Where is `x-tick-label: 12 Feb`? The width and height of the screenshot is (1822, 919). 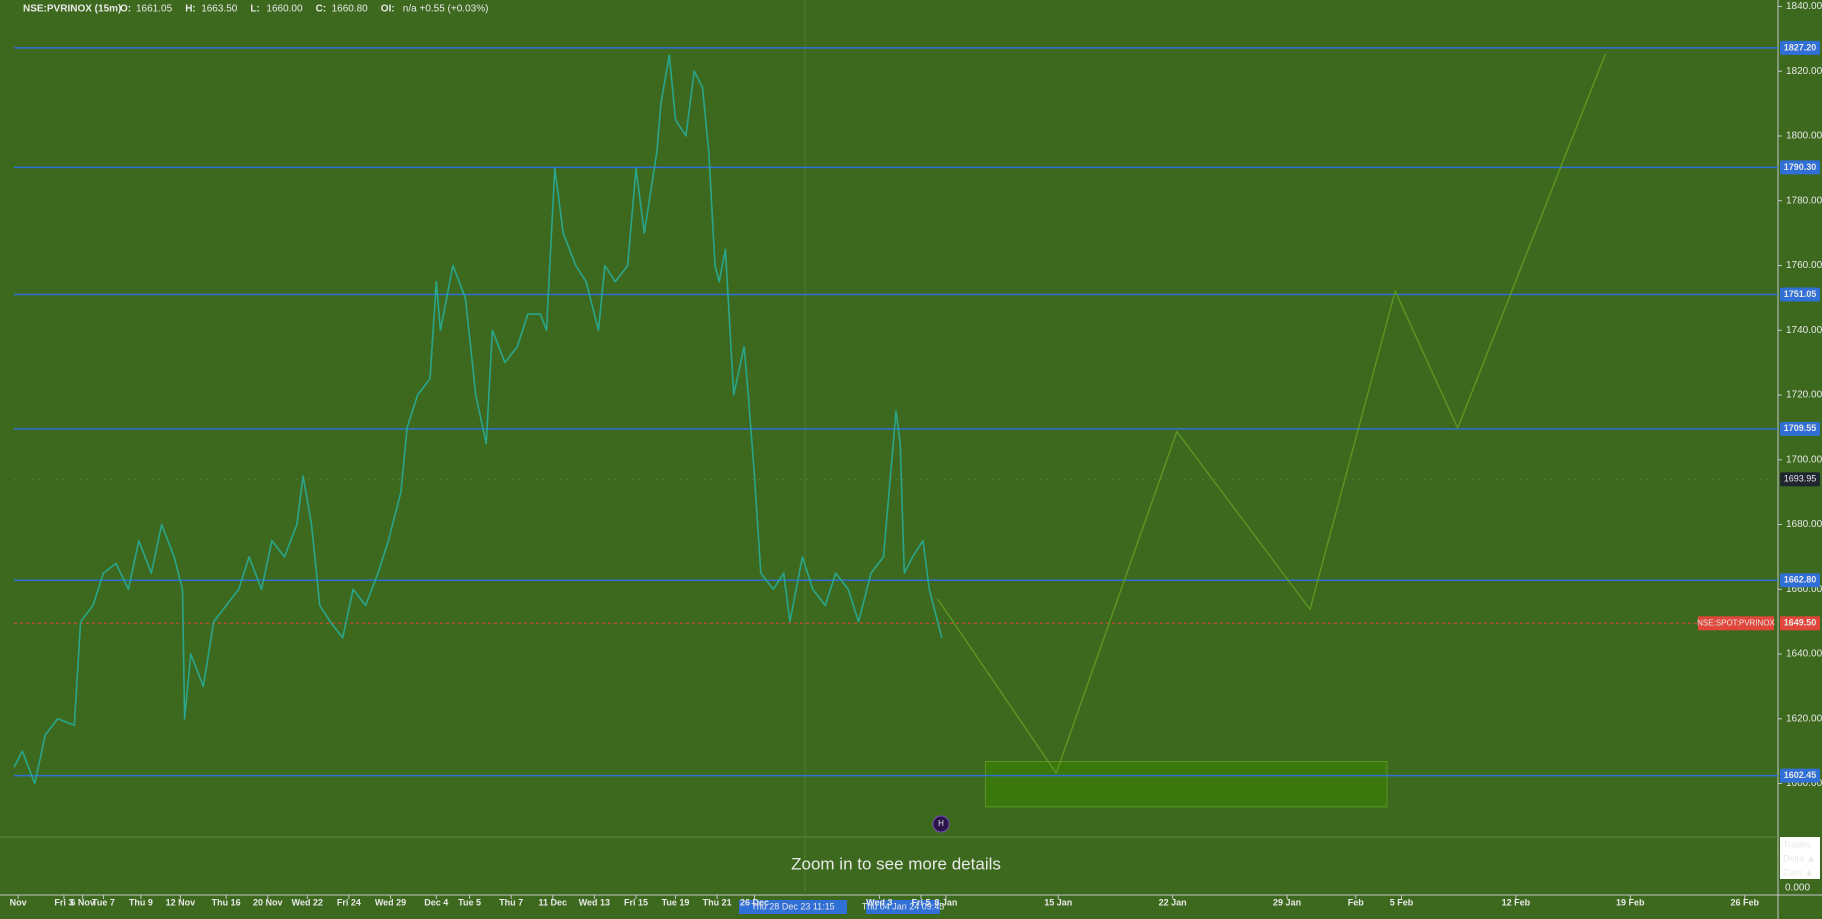 x-tick-label: 12 Feb is located at coordinates (1516, 902).